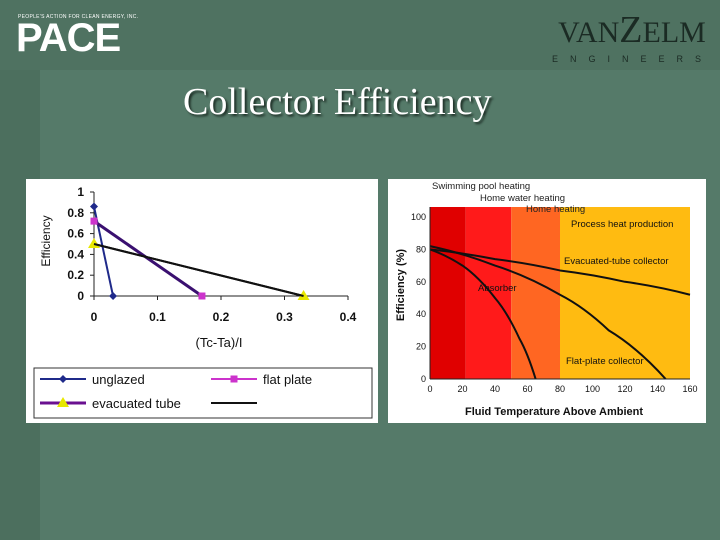 The width and height of the screenshot is (720, 540). What do you see at coordinates (401, 285) in the screenshot?
I see `right-y-axis-label: Efficiency (%)` at bounding box center [401, 285].